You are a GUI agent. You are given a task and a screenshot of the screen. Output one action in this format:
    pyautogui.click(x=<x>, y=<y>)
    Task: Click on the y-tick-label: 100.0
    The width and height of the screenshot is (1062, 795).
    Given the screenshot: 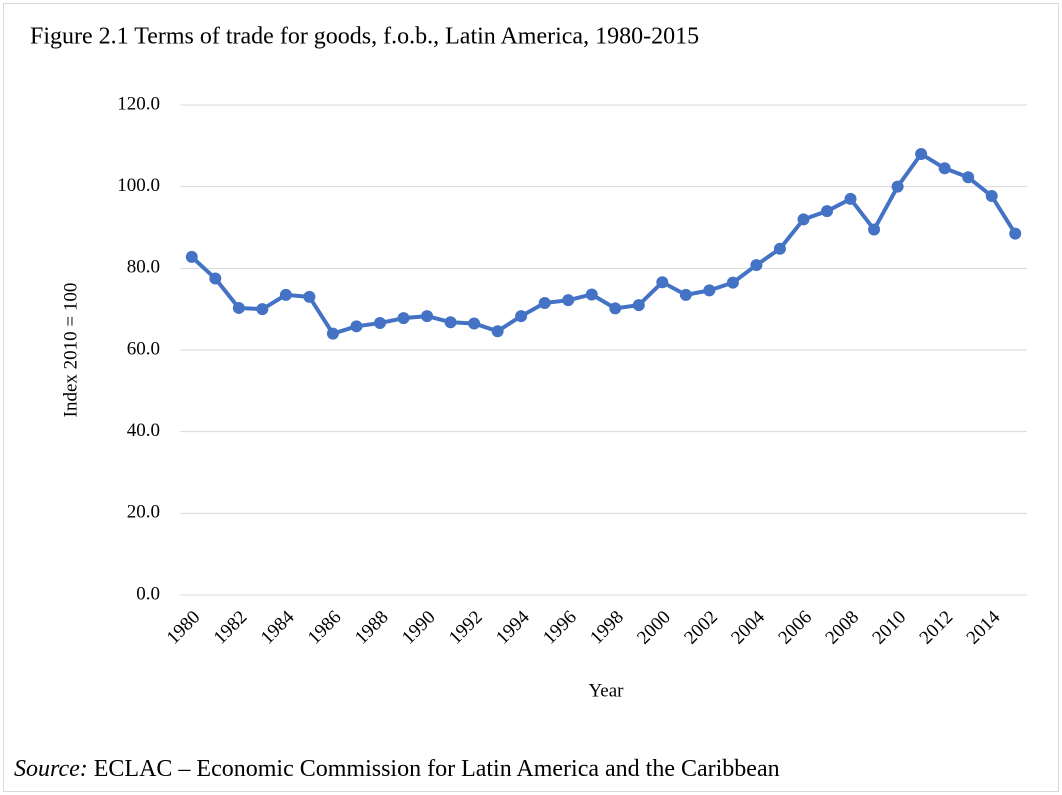 What is the action you would take?
    pyautogui.click(x=138, y=185)
    